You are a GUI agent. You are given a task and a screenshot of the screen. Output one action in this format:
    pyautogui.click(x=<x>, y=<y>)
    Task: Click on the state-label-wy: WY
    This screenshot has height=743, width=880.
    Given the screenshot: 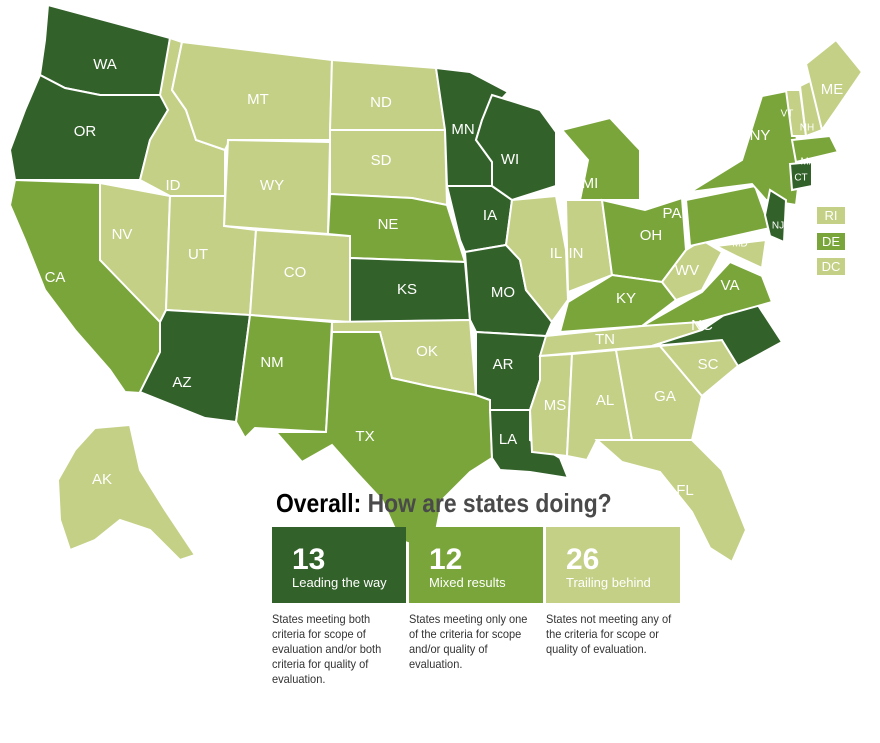 What is the action you would take?
    pyautogui.click(x=272, y=185)
    